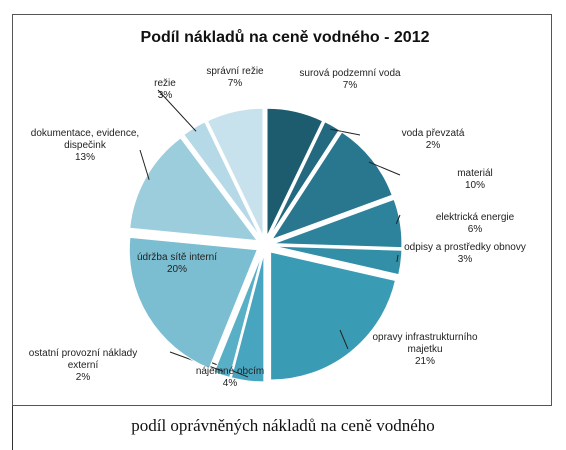 This screenshot has height=450, width=566. Describe the element at coordinates (465, 247) in the screenshot. I see `slice-name: odpisy a prostředky obnovy` at that location.